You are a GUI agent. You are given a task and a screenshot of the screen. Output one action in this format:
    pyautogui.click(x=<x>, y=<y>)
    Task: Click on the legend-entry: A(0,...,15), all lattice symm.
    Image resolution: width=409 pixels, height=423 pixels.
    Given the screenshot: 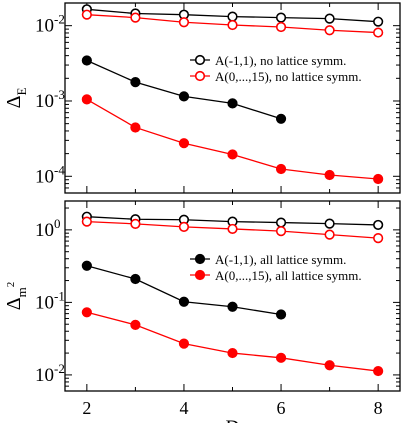 What is the action you would take?
    pyautogui.click(x=276, y=275)
    